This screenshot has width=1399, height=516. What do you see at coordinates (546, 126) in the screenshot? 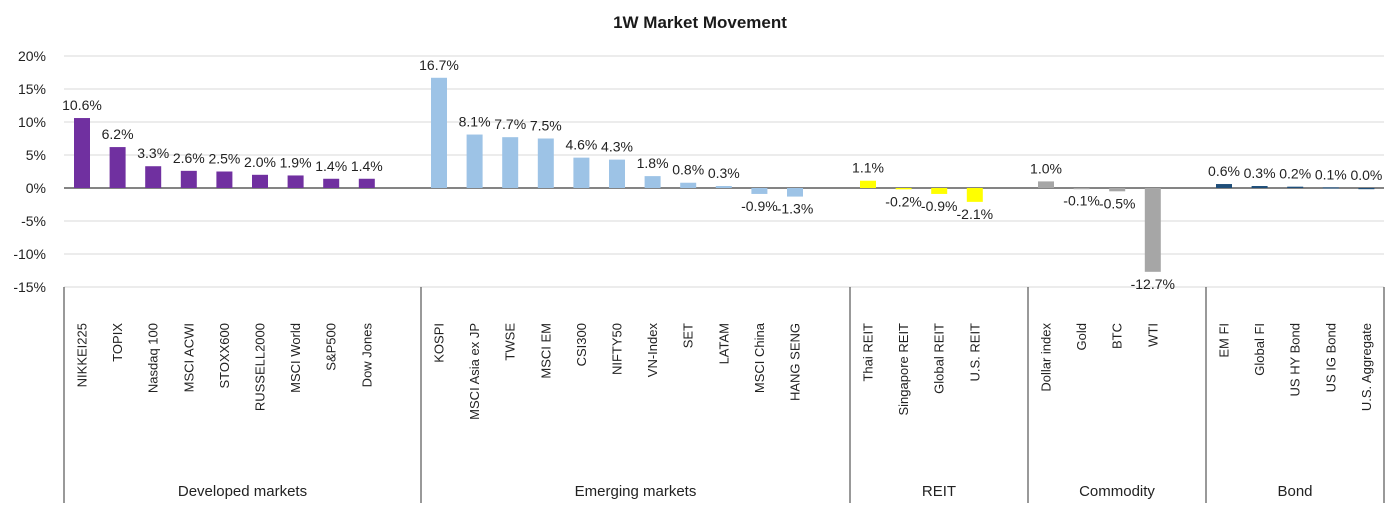
I see `data-label: 7.5%` at bounding box center [546, 126].